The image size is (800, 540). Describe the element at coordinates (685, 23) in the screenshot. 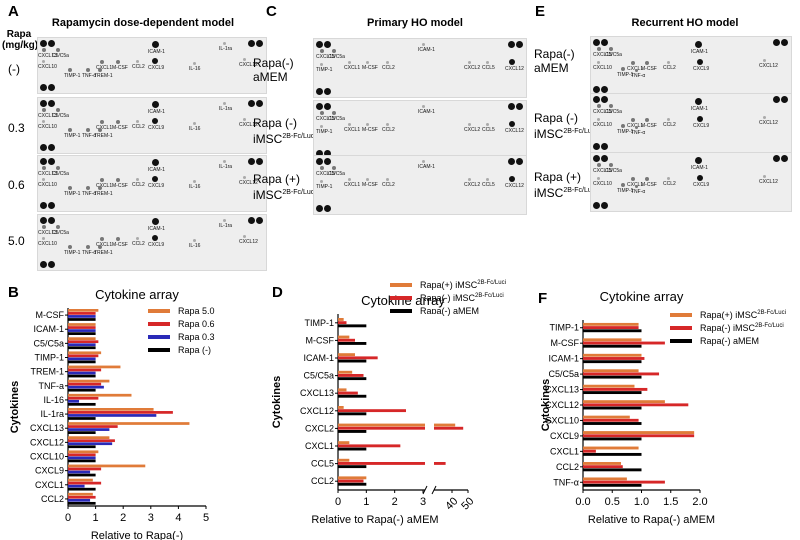

I see `panel-e-title: Recurrent HO model` at that location.